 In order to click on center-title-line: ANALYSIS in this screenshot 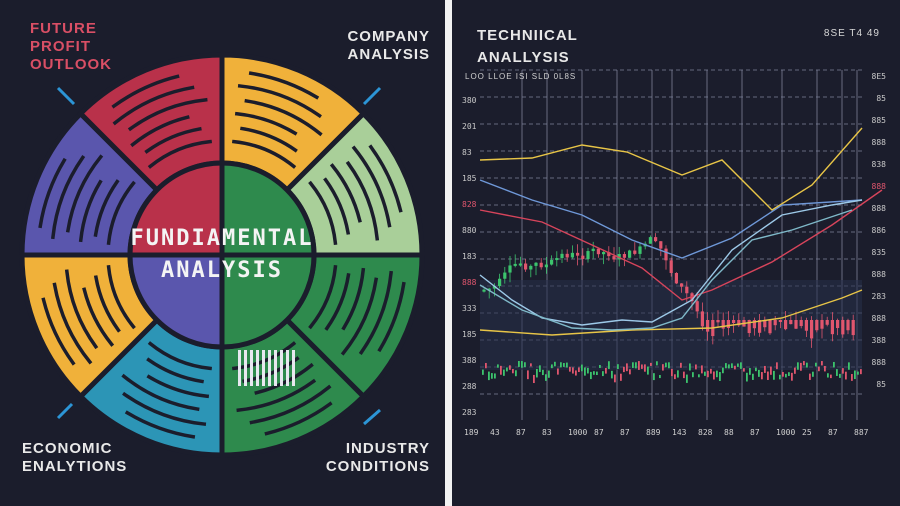, I will do `click(222, 270)`.